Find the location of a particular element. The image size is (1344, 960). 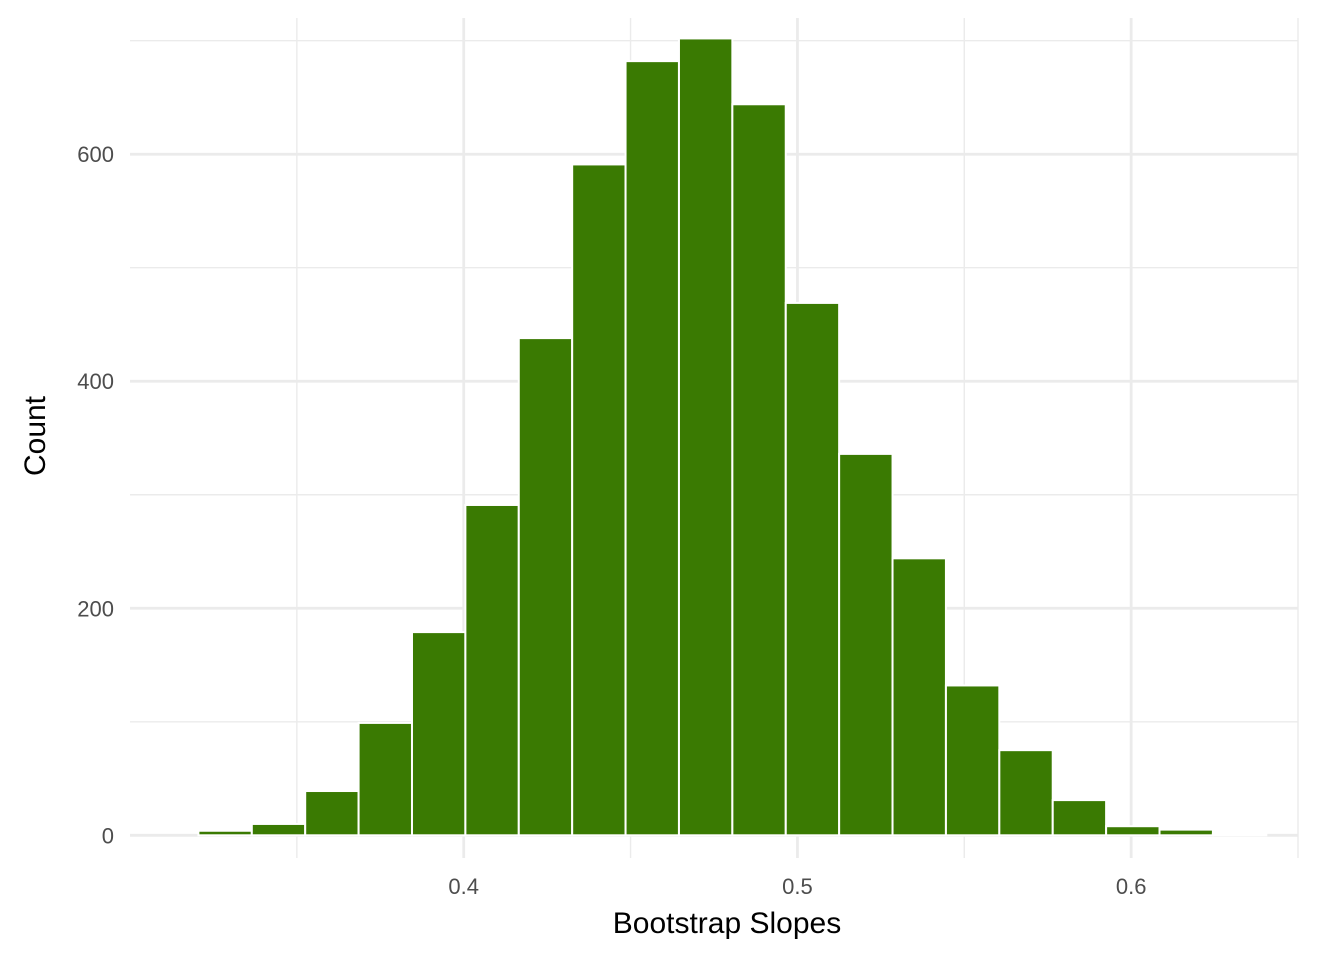

x-axis-tick-labels: 0.4 0.5 0.6 is located at coordinates (797, 886).